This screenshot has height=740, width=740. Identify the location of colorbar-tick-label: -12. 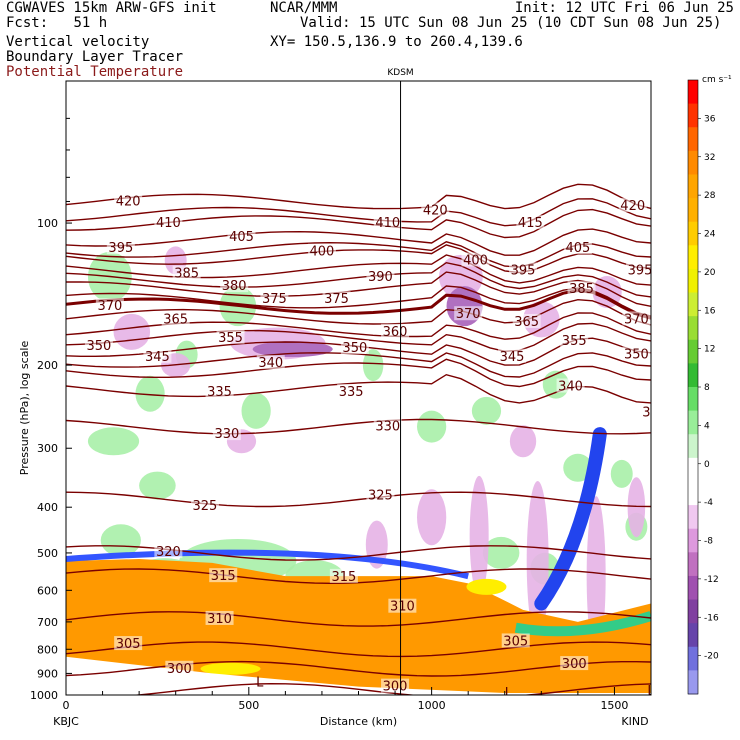
(711, 580).